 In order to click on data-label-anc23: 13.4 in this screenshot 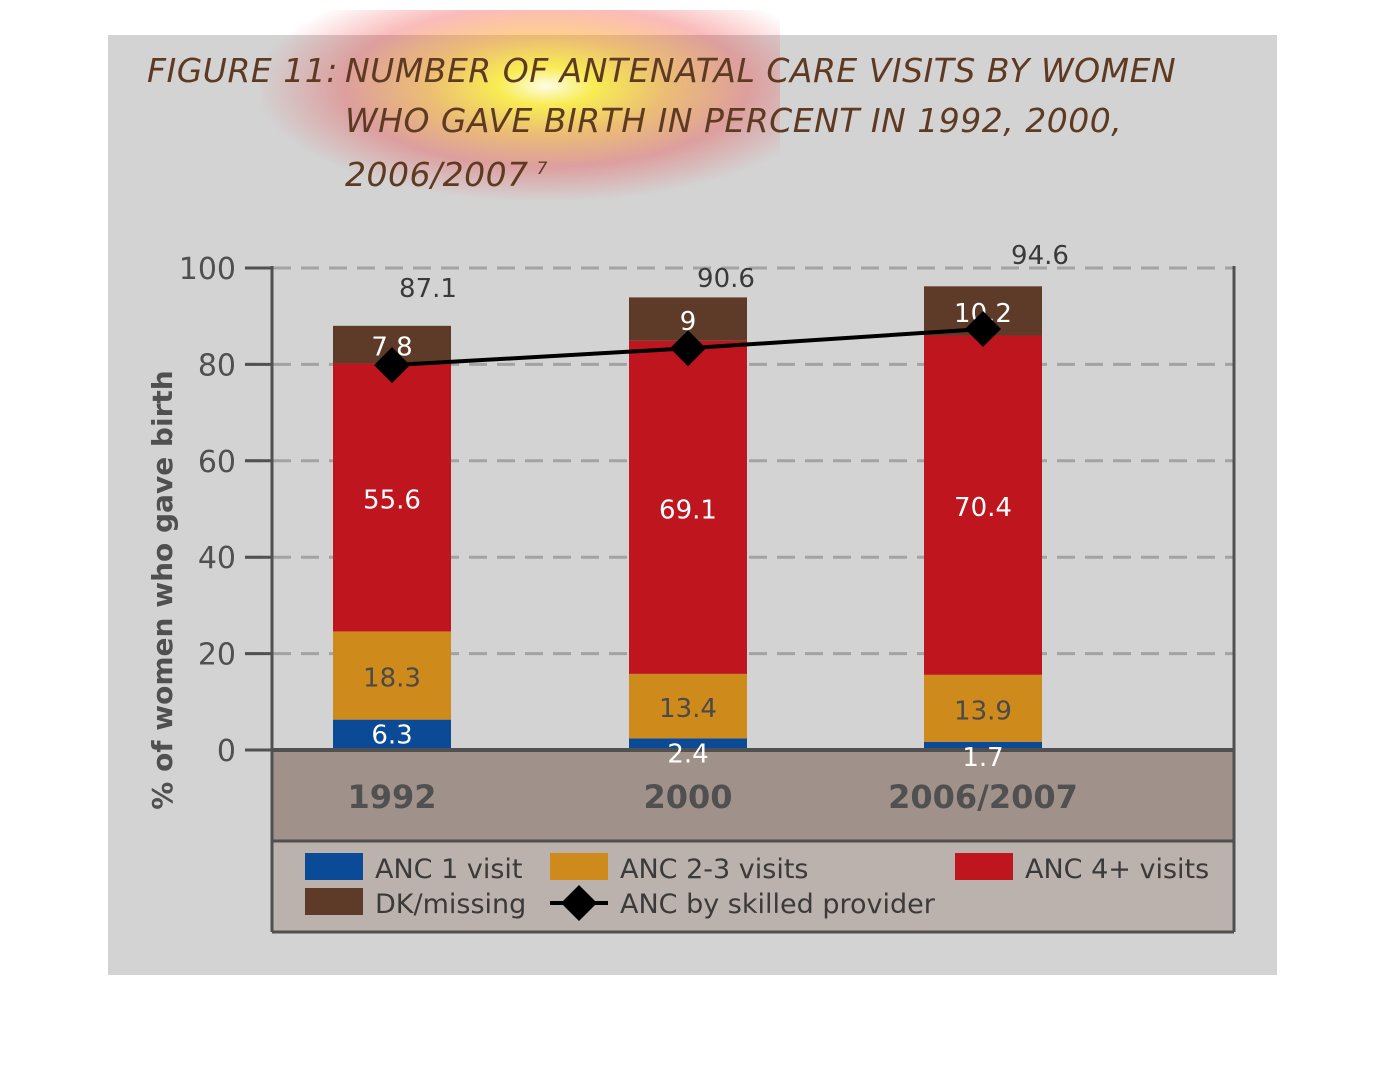, I will do `click(688, 709)`.